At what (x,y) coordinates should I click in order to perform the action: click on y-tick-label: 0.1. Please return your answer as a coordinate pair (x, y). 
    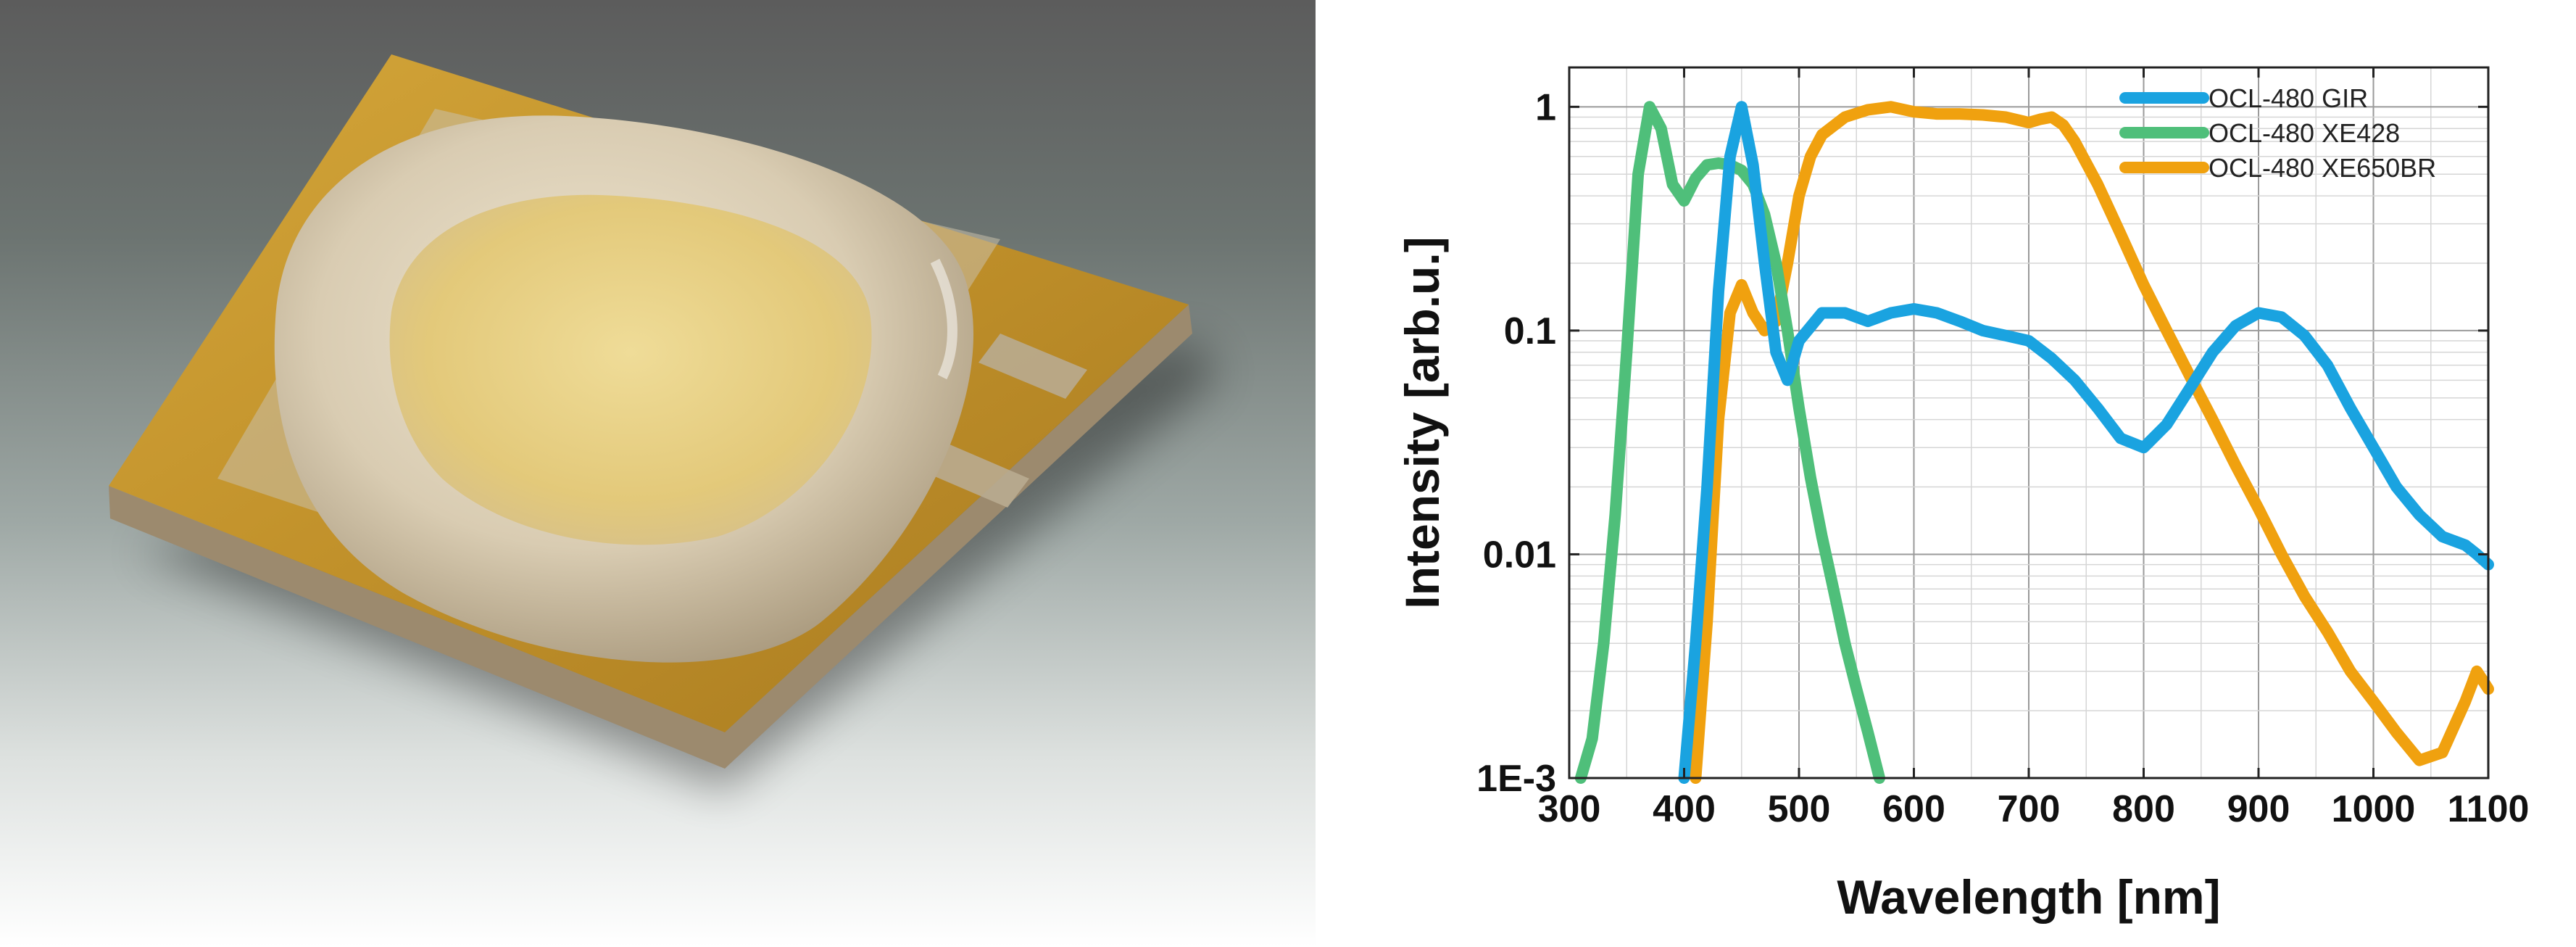
    Looking at the image, I should click on (1530, 331).